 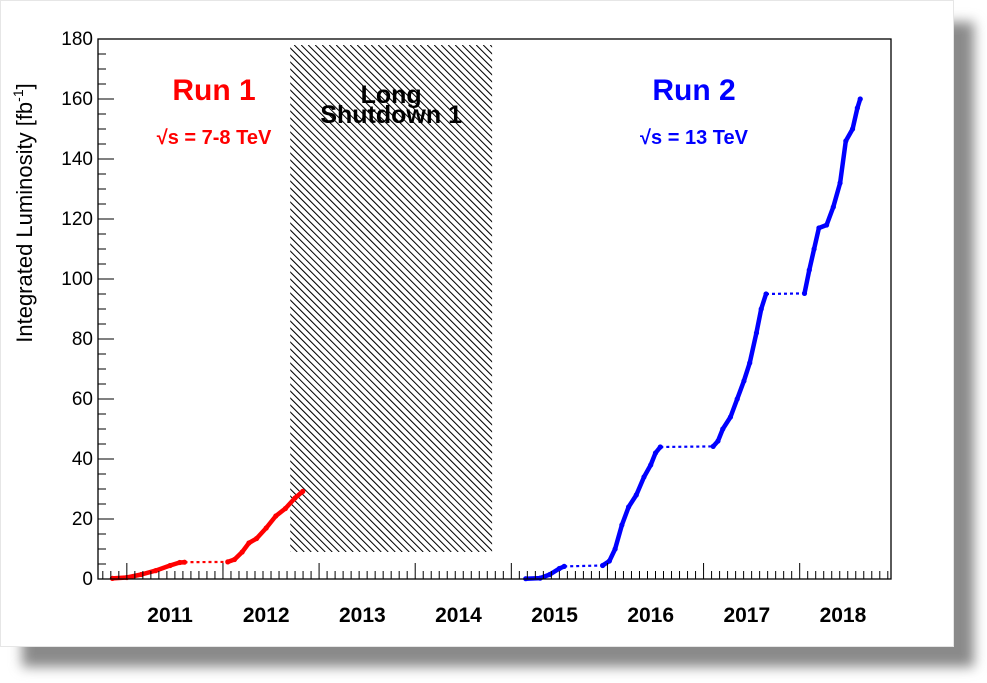 What do you see at coordinates (82, 519) in the screenshot?
I see `y-tick-label: 20` at bounding box center [82, 519].